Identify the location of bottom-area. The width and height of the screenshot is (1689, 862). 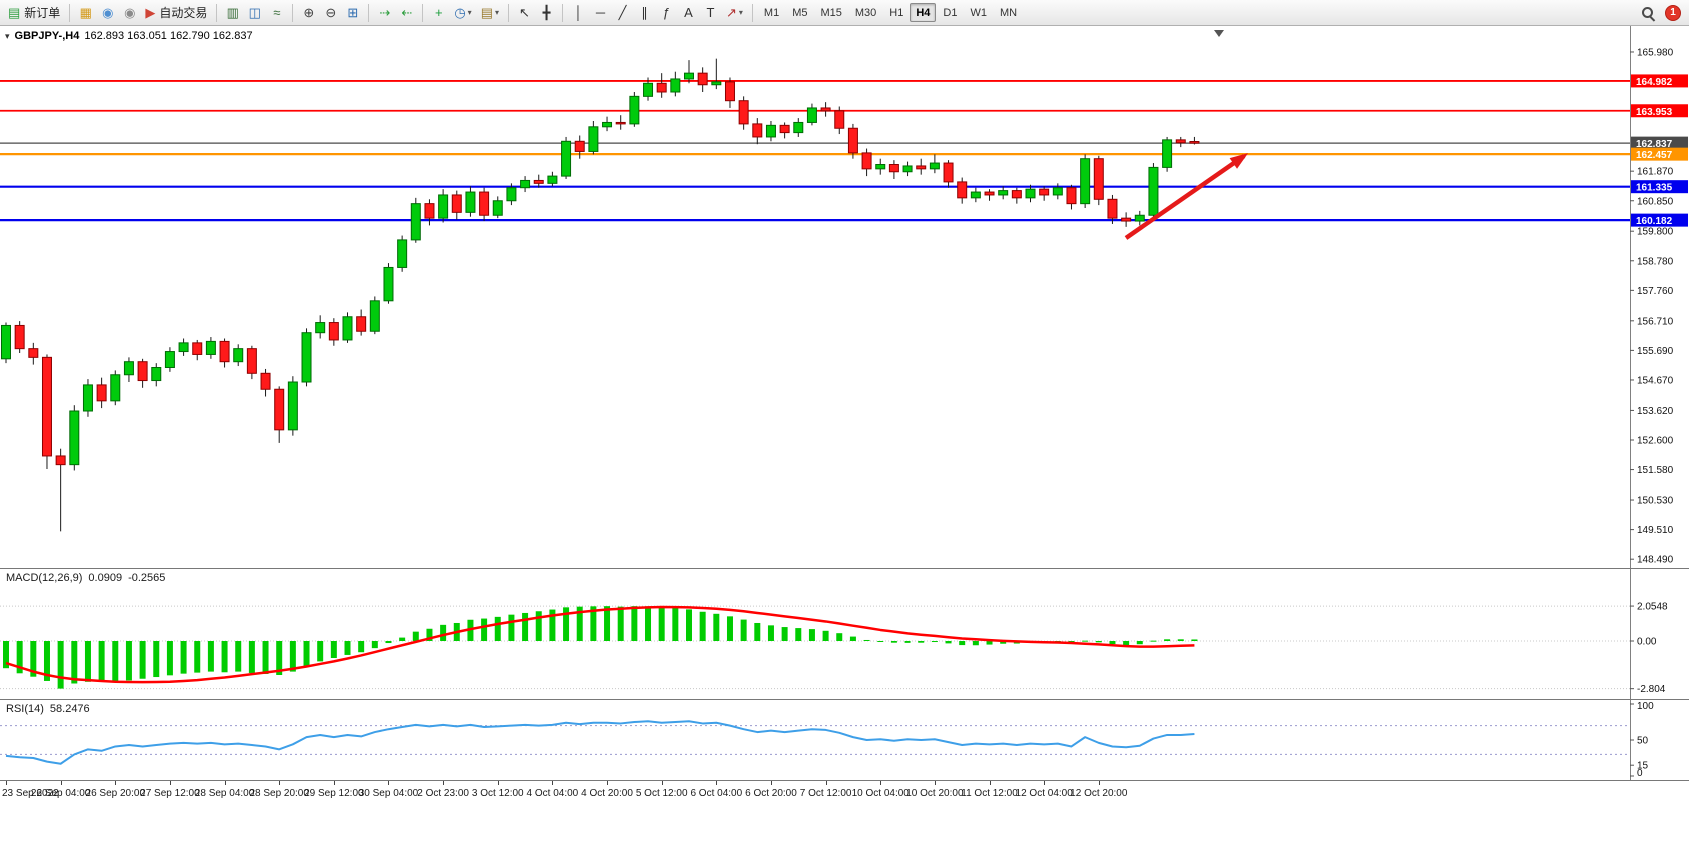
(844, 834).